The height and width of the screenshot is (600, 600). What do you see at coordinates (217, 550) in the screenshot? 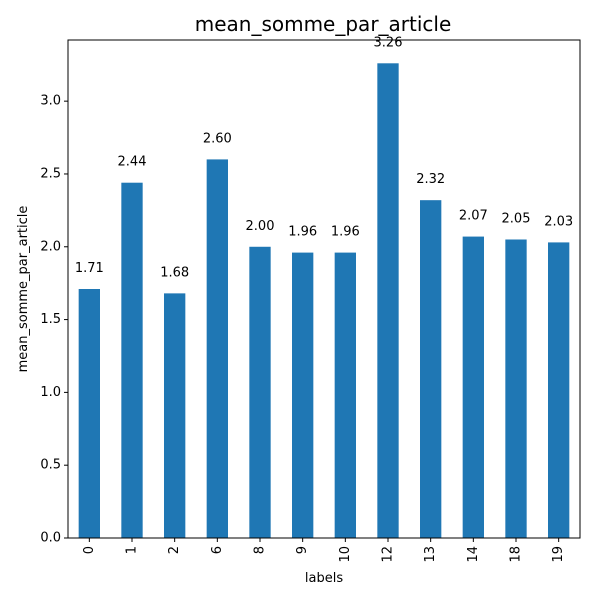
I see `x-tick-label-6: 6` at bounding box center [217, 550].